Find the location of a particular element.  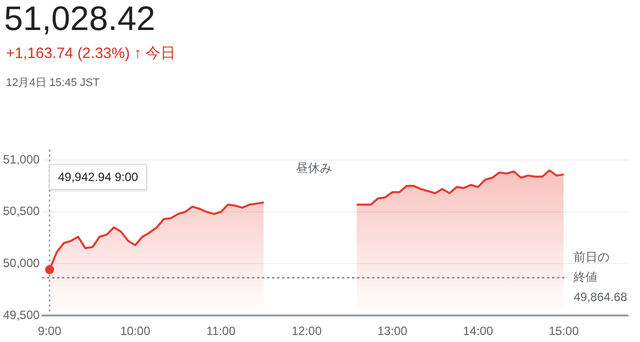

x-tick-label: 15:00 is located at coordinates (564, 331).